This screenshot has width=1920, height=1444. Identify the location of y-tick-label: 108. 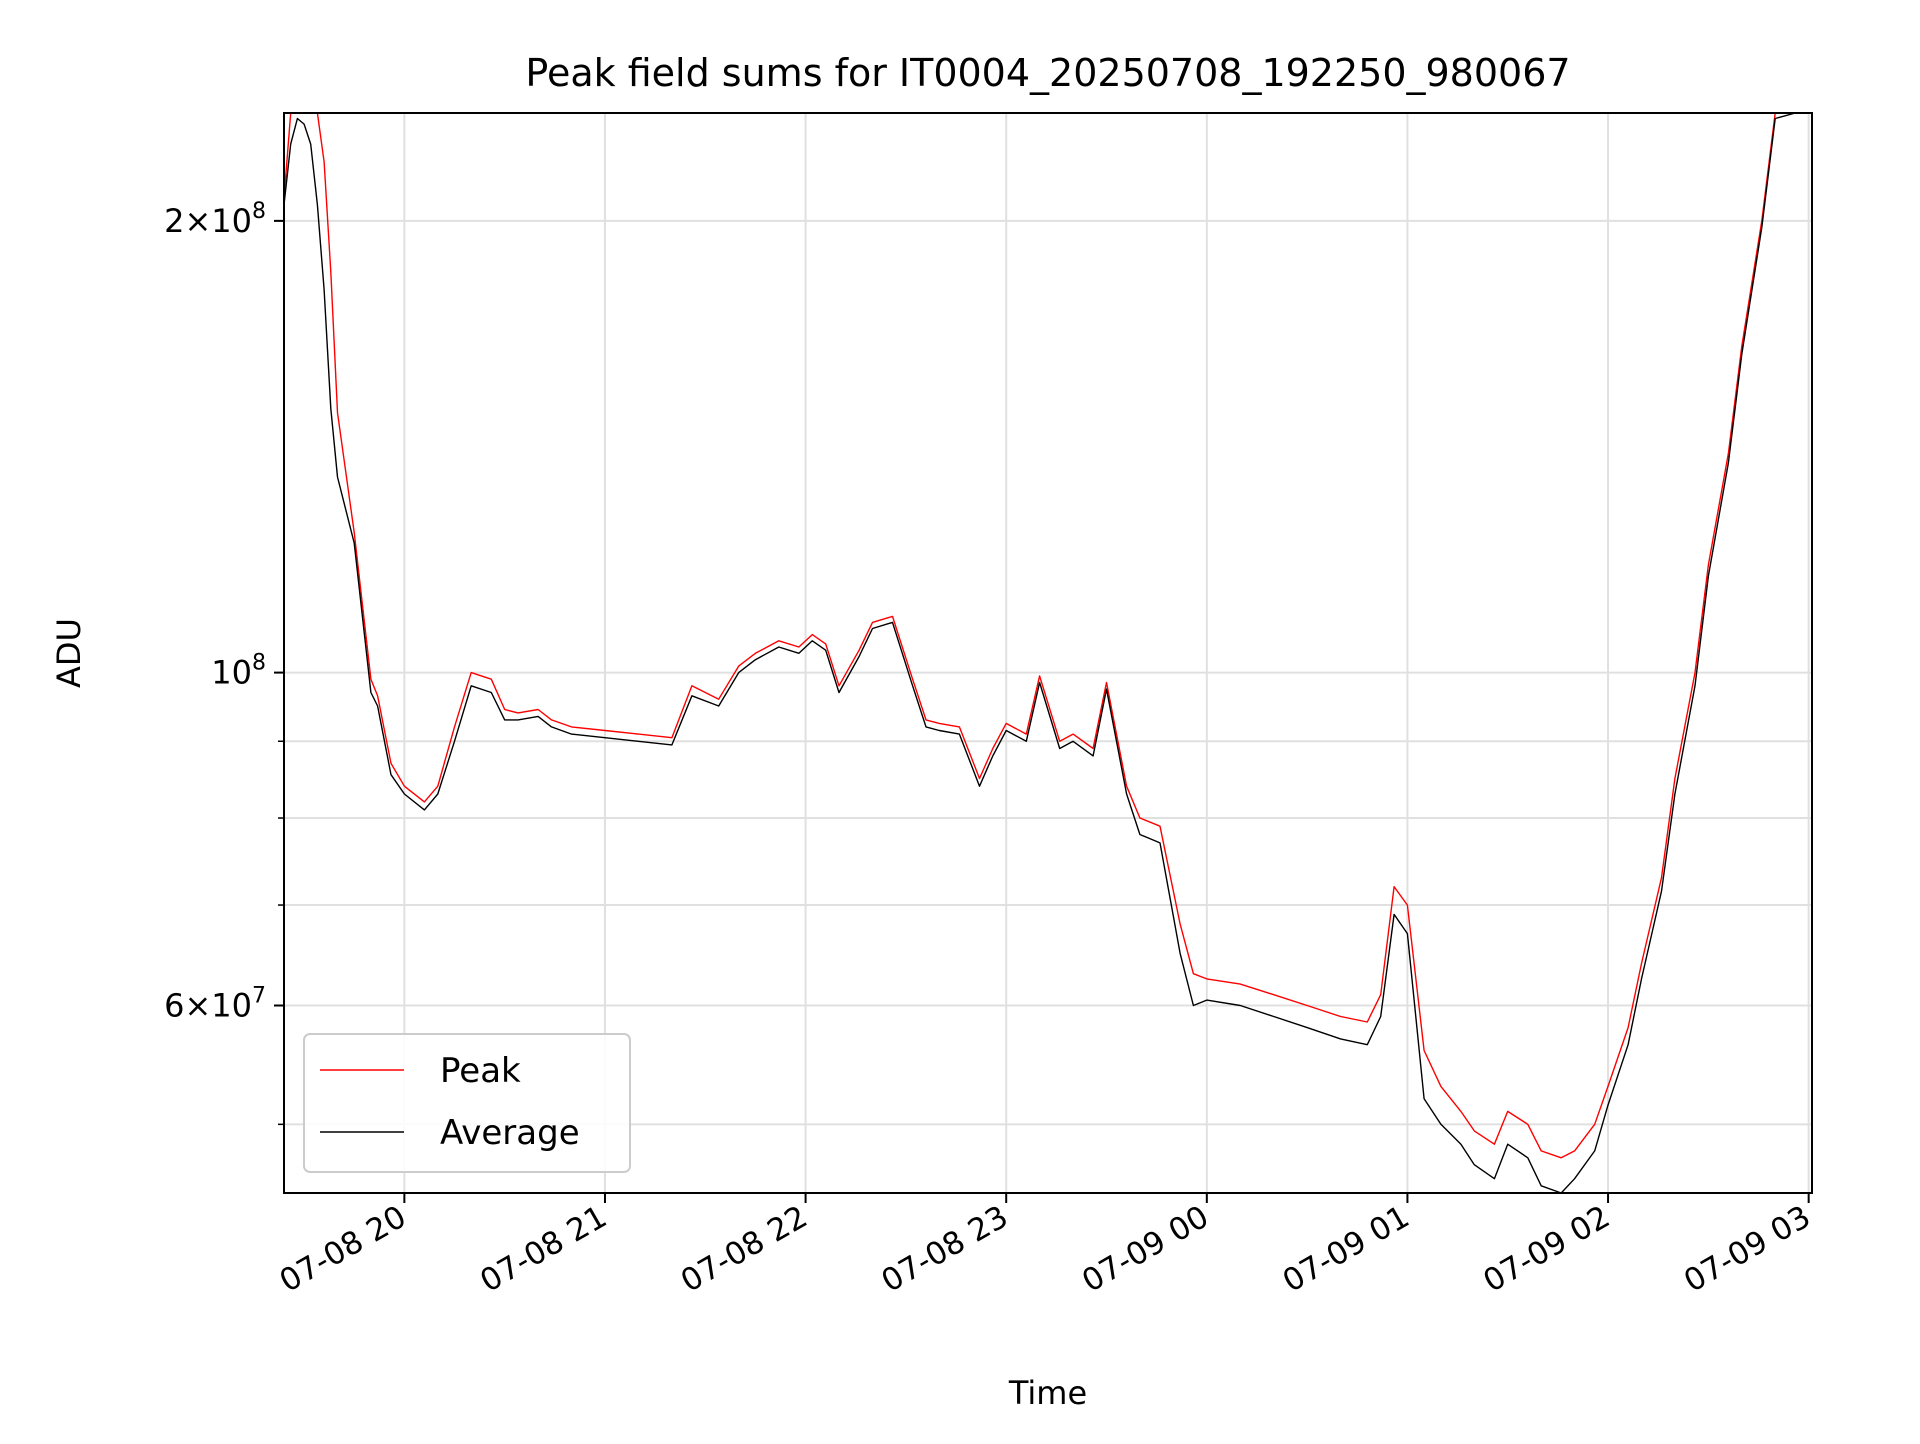
(238, 671).